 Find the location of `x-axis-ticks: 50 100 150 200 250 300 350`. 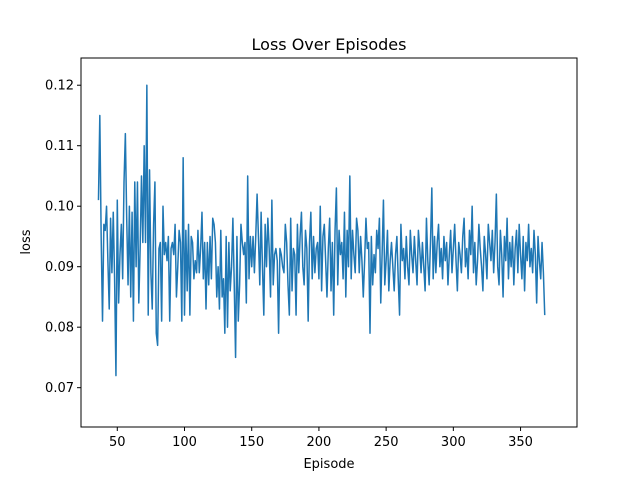

x-axis-ticks: 50 100 150 200 250 300 350 is located at coordinates (321, 438).